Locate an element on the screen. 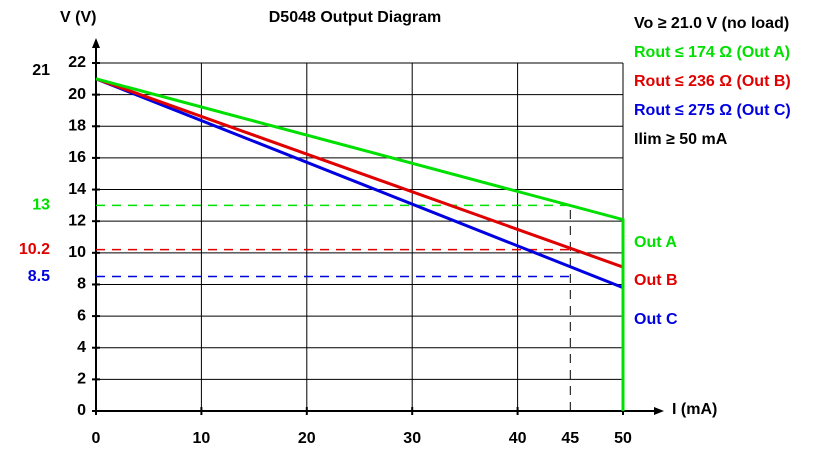  y-tick-label: 12 is located at coordinates (77, 220).